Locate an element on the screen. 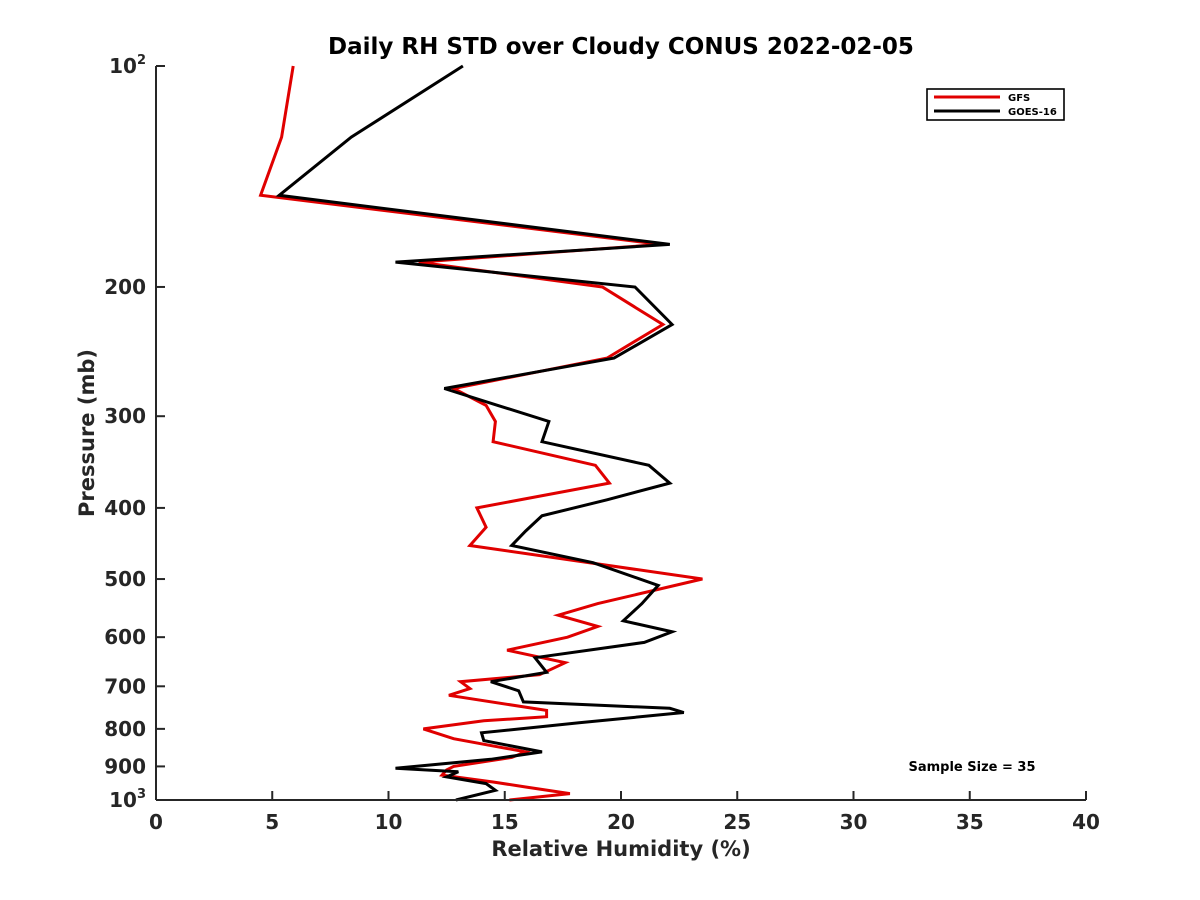 This screenshot has height=900, width=1200. y-tick-label: 300 is located at coordinates (125, 416).